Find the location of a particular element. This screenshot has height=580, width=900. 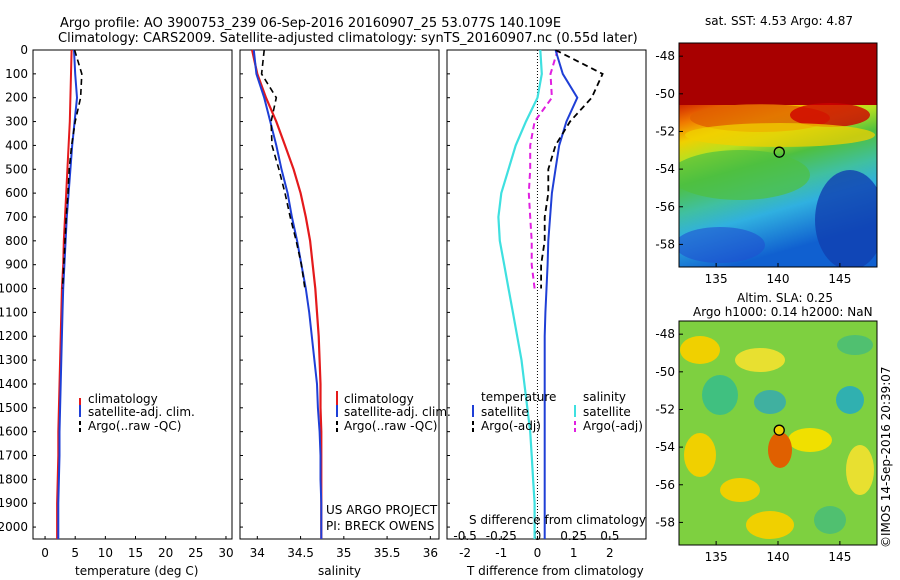

legend-temperature-title: temperature is located at coordinates (518, 397).